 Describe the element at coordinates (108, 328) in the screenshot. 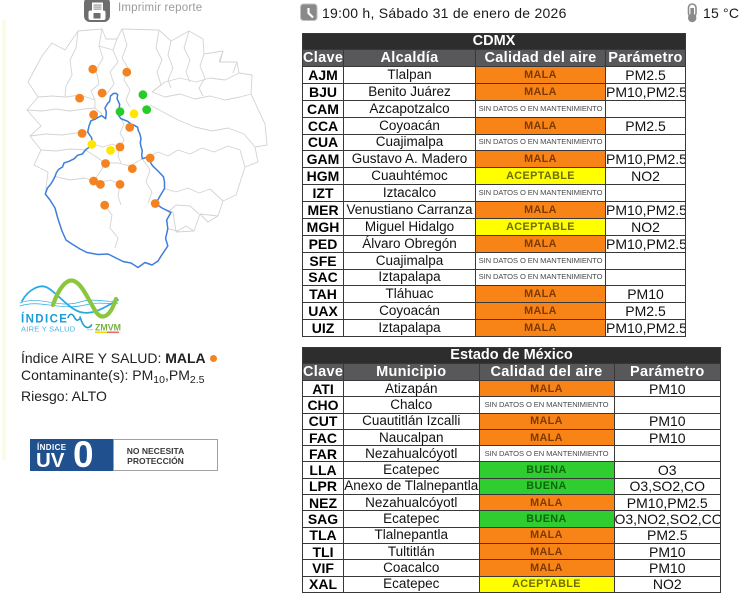

I see `svg-text: ZMVM` at that location.